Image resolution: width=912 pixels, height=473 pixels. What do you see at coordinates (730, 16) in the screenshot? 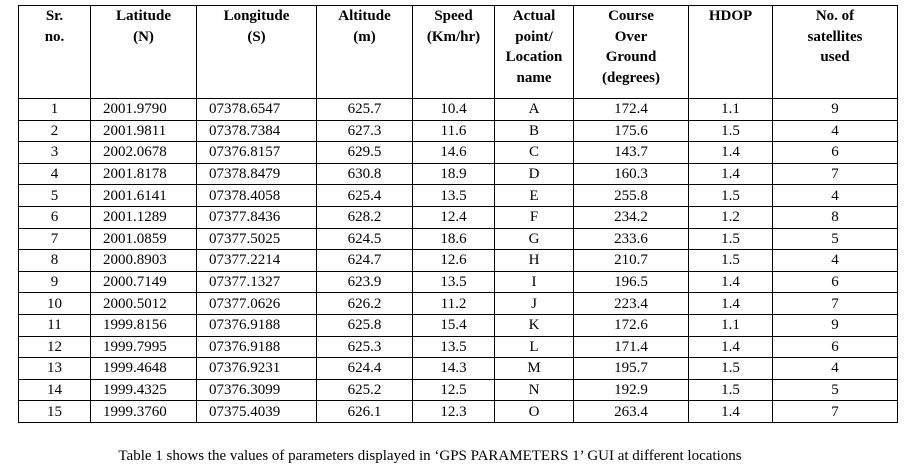
I see `header-text: HDOP` at bounding box center [730, 16].